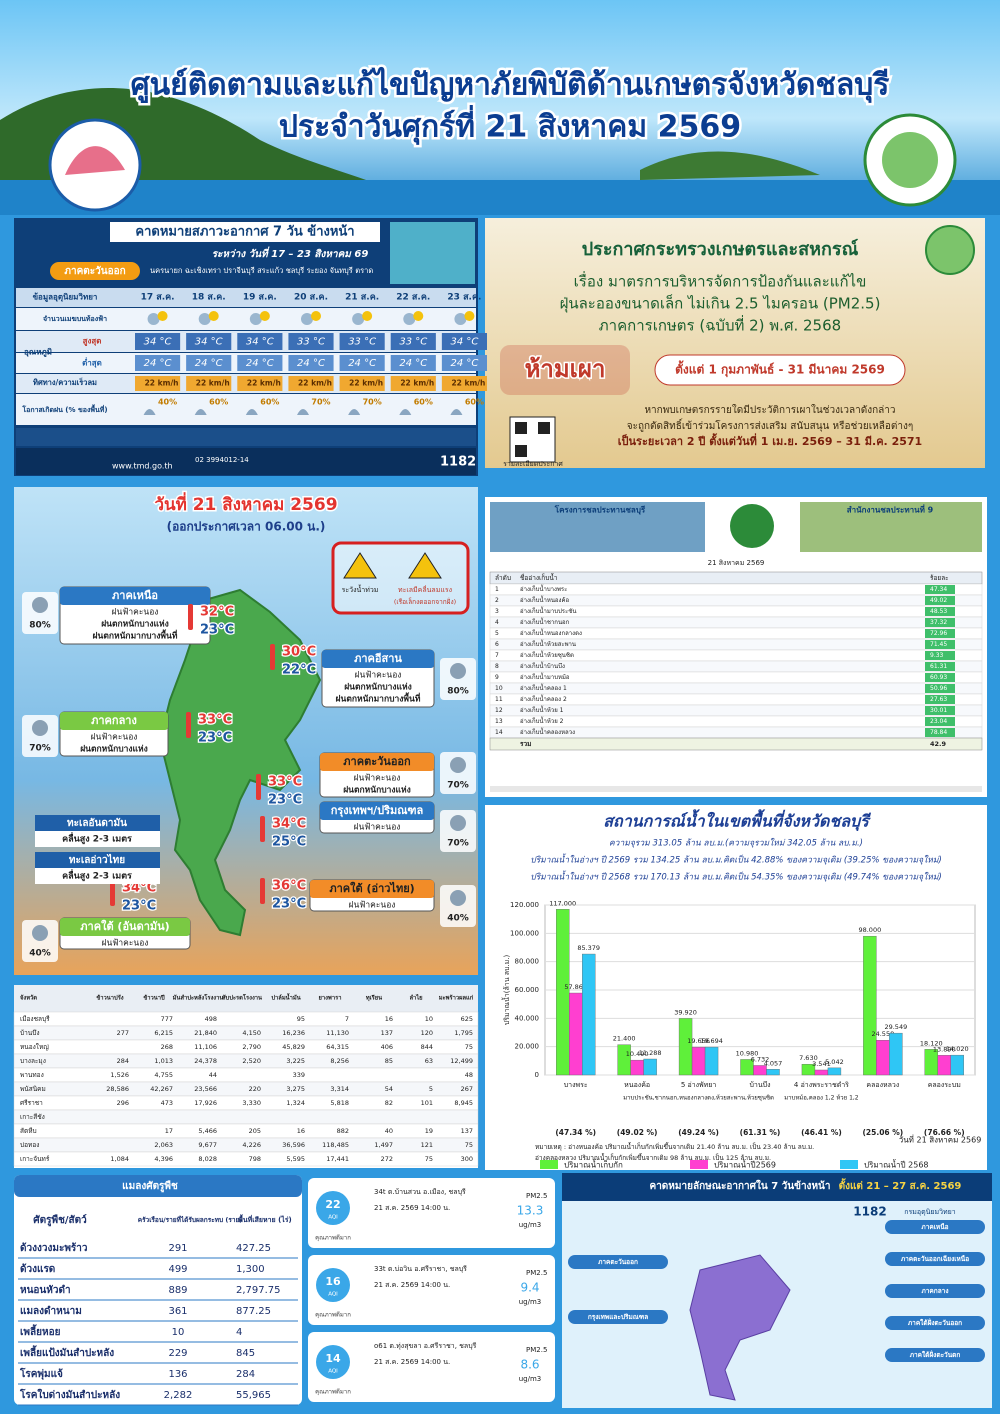  I want to click on cell: 284, so click(123, 1061).